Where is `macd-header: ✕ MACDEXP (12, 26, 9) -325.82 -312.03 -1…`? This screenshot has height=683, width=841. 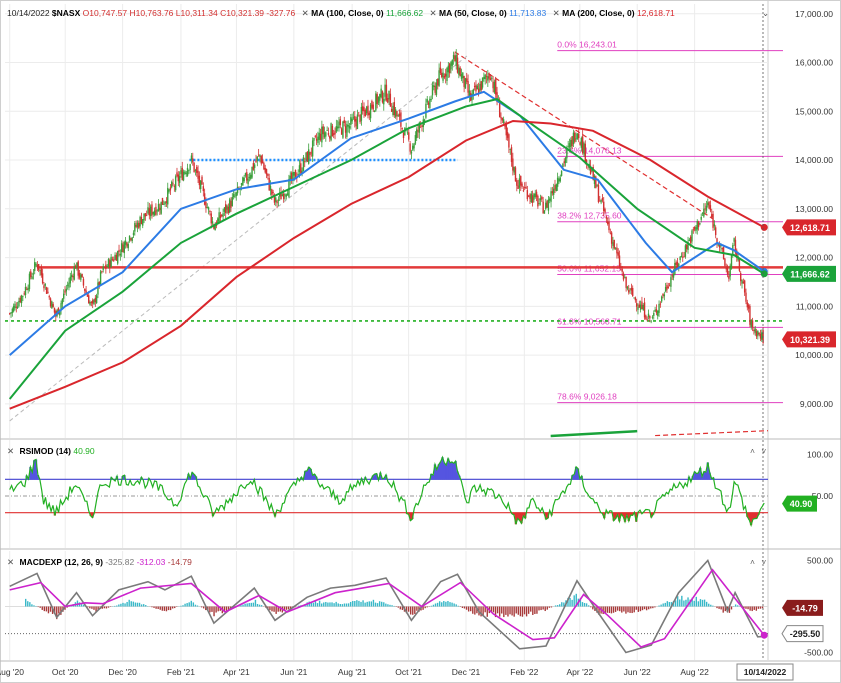
macd-header: ✕ MACDEXP (12, 26, 9) -325.82 -312.03 -1… is located at coordinates (99, 562).